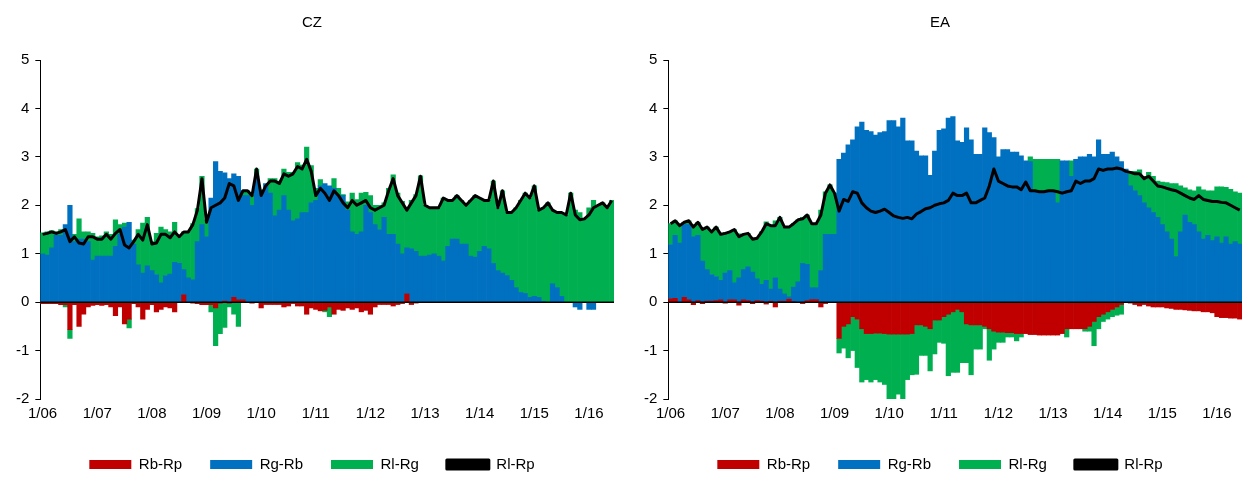 The width and height of the screenshot is (1256, 482). What do you see at coordinates (940, 22) in the screenshot?
I see `chart-title: EA` at bounding box center [940, 22].